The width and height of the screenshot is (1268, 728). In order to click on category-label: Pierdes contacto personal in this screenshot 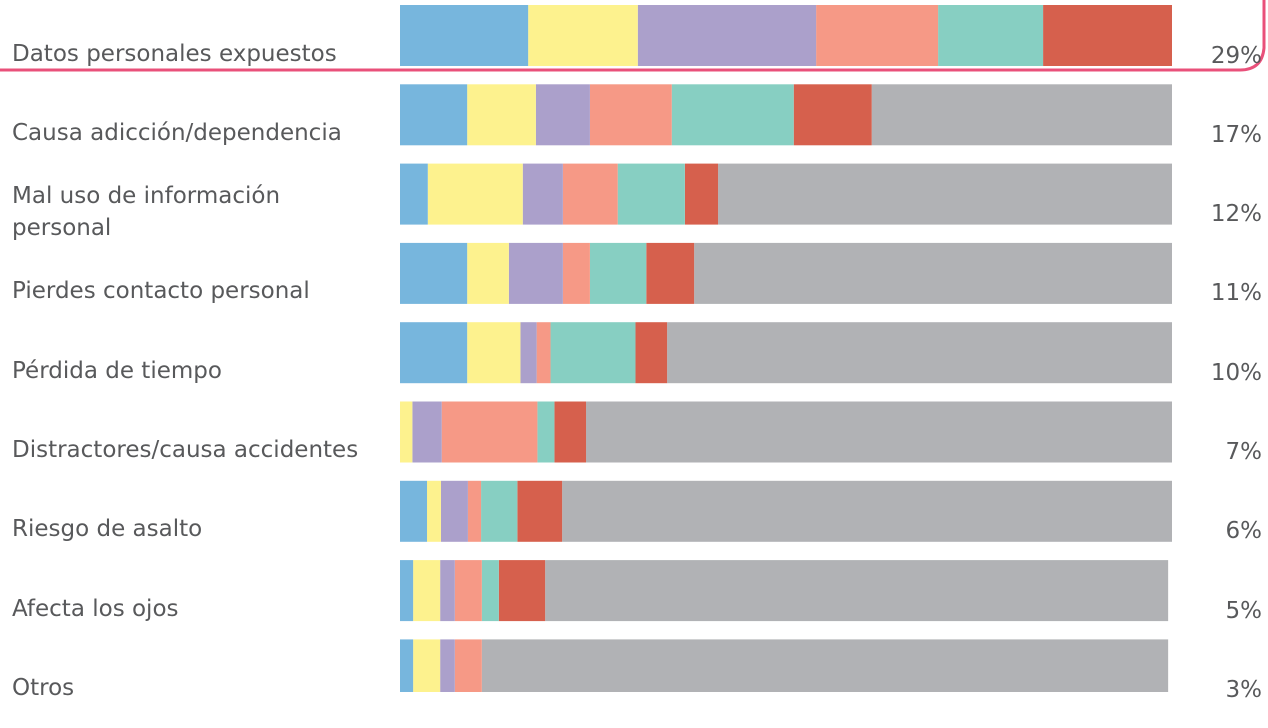, I will do `click(161, 291)`.